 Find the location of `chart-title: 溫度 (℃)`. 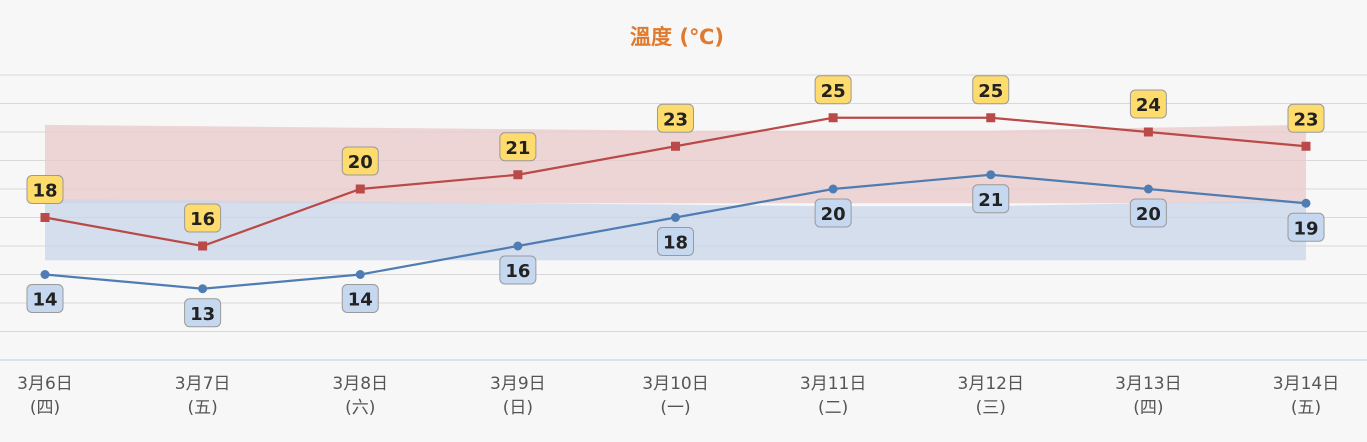

chart-title: 溫度 (℃) is located at coordinates (677, 37).